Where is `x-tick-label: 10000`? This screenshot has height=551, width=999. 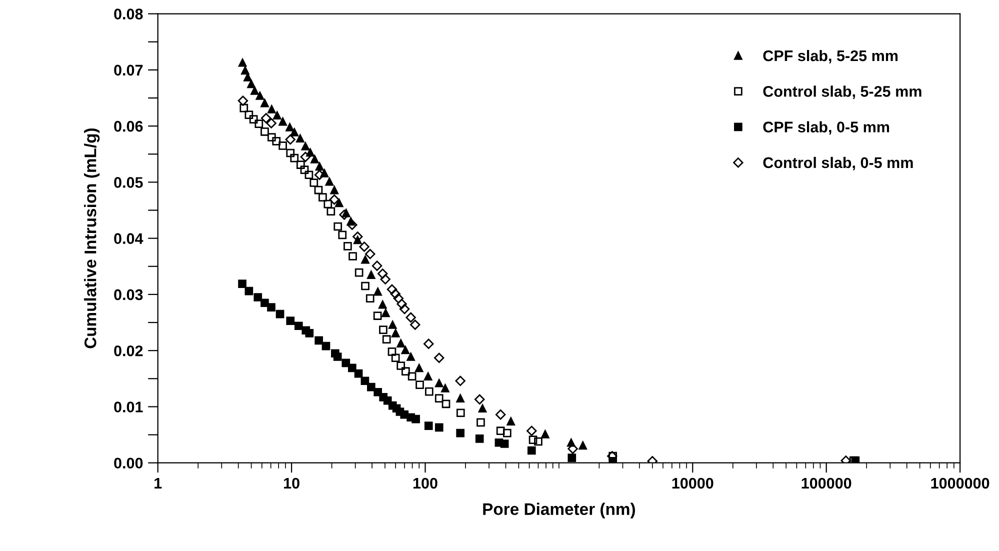
x-tick-label: 10000 is located at coordinates (693, 483).